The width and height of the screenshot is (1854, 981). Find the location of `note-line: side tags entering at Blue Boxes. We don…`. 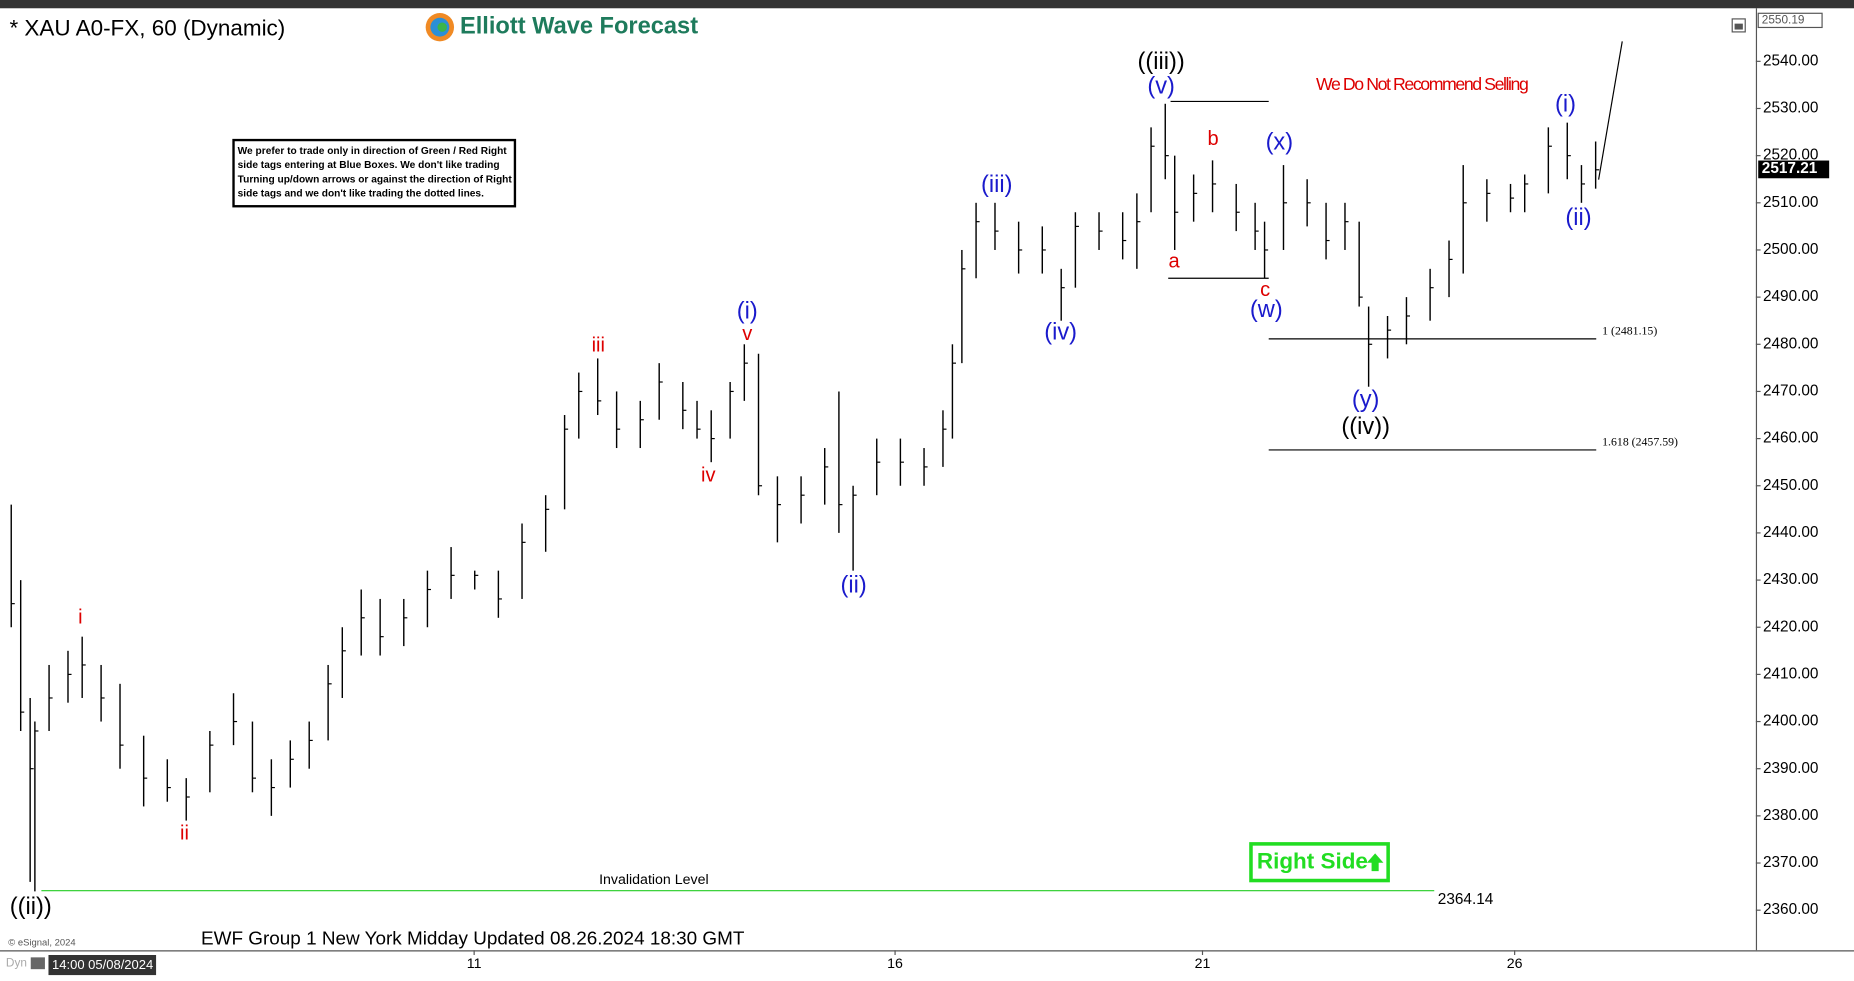

note-line: side tags entering at Blue Boxes. We don… is located at coordinates (369, 165).